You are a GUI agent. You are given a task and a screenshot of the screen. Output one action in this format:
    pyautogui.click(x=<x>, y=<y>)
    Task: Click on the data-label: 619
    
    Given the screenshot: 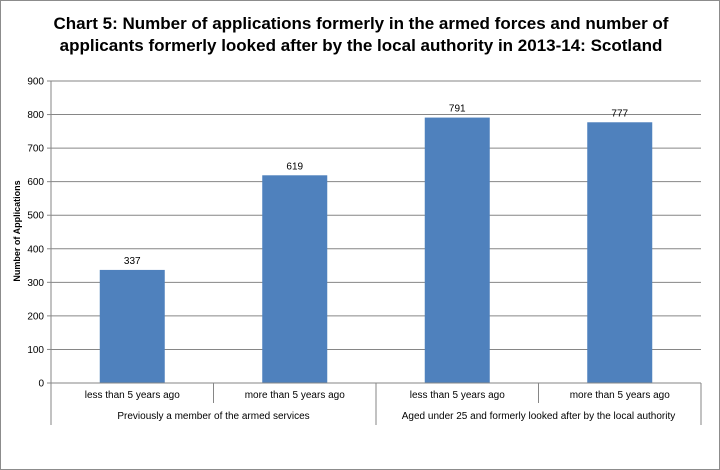 What is the action you would take?
    pyautogui.click(x=294, y=166)
    